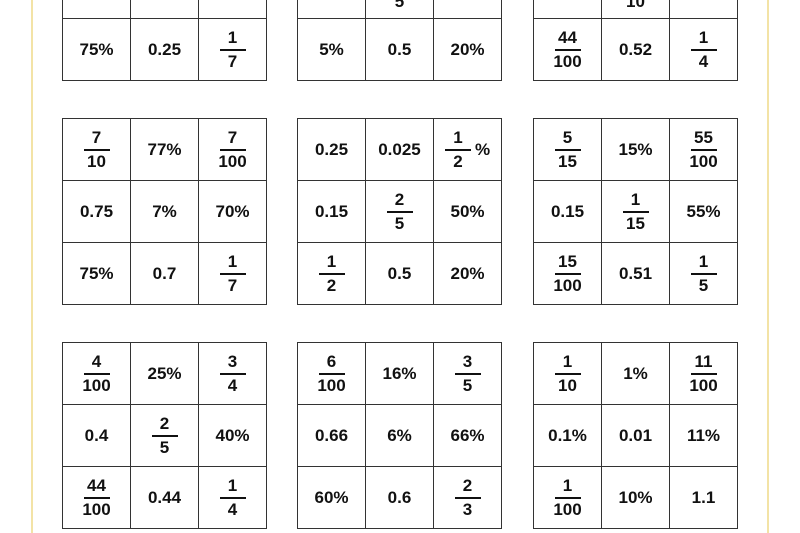  Describe the element at coordinates (467, 435) in the screenshot. I see `cell-value: 66%` at that location.